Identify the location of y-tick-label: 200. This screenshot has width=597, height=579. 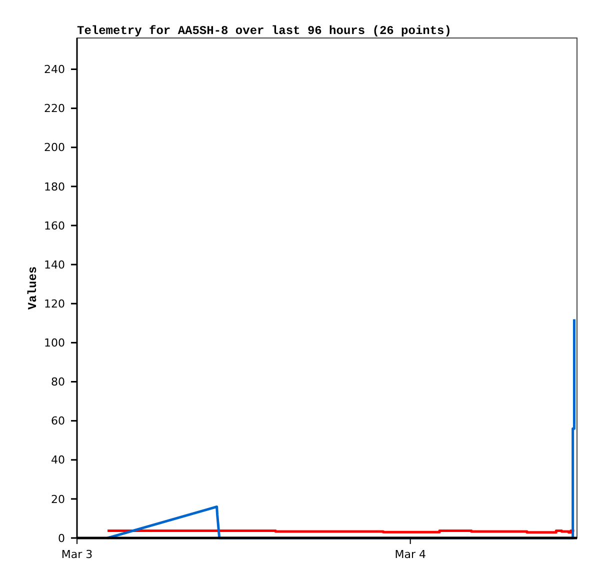
(54, 147).